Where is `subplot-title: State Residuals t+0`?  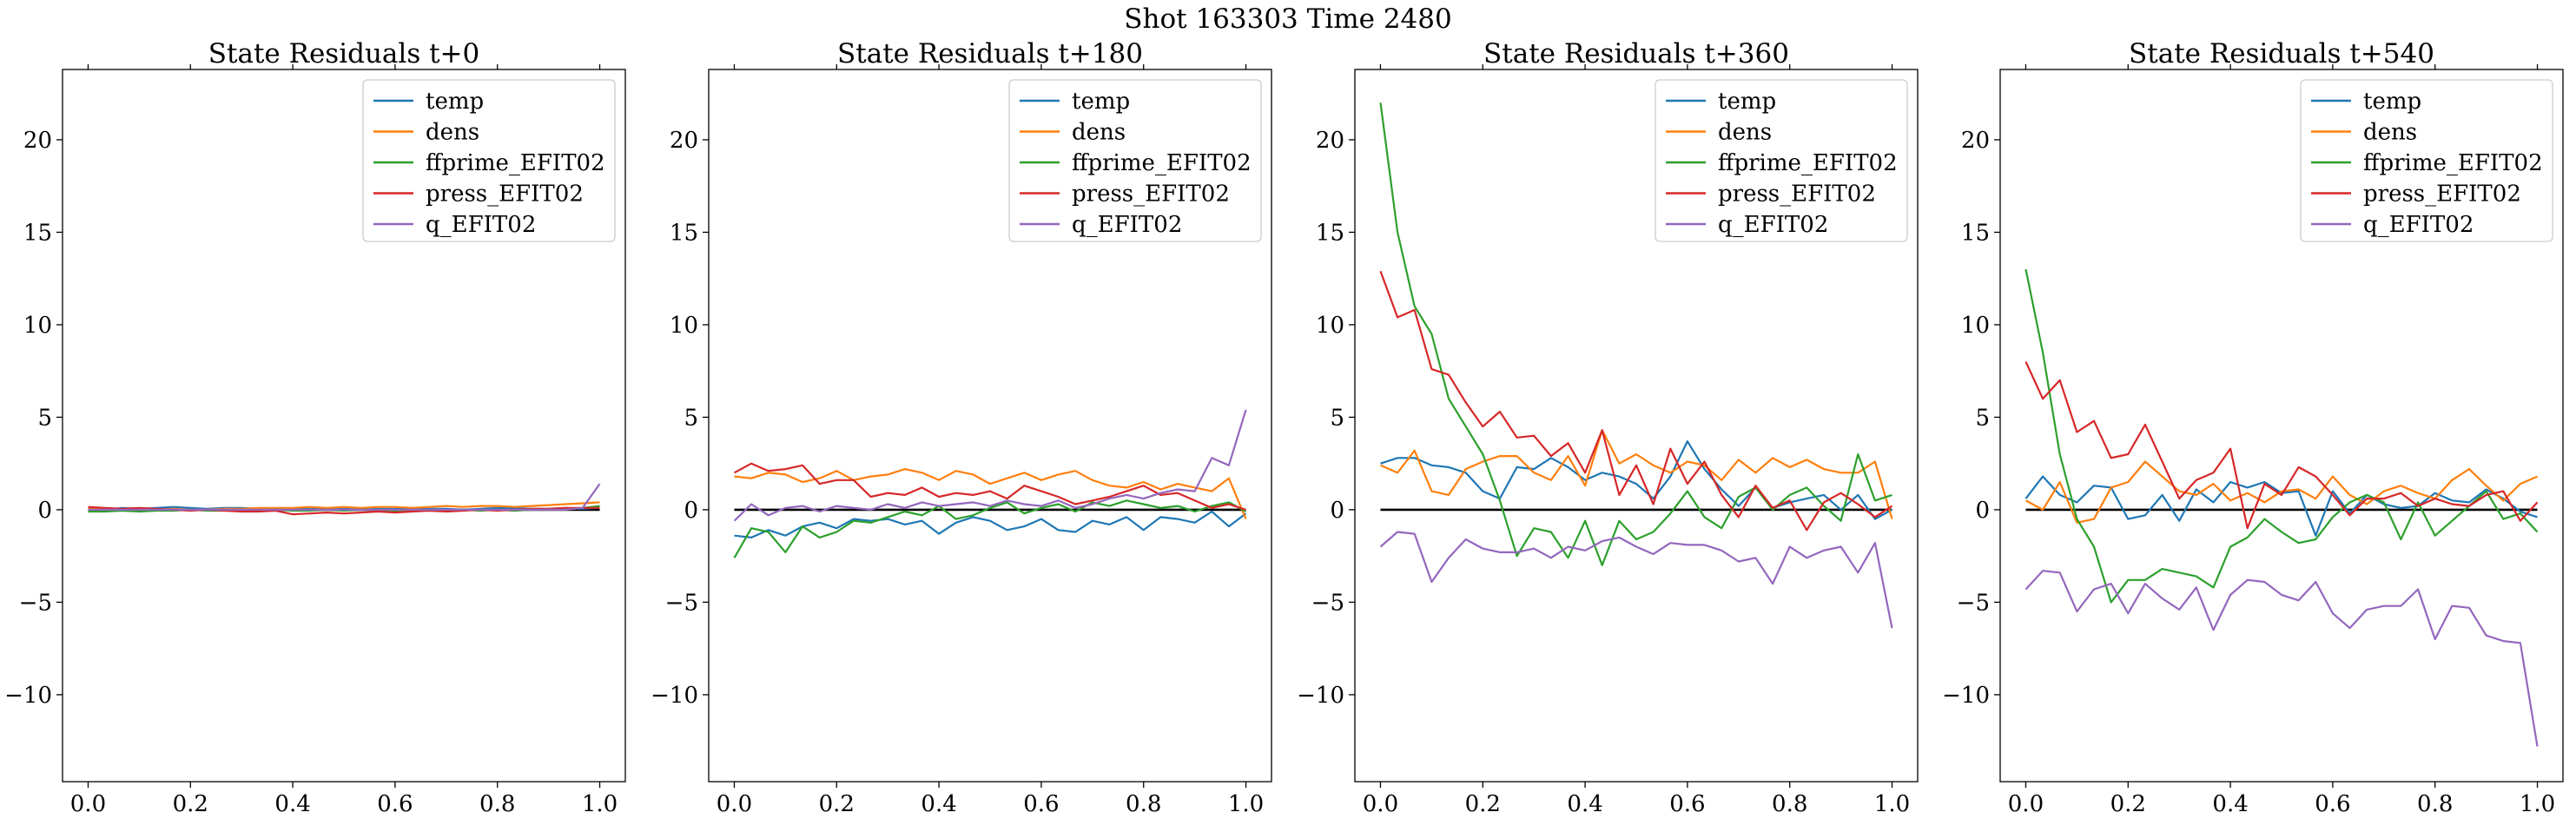
subplot-title: State Residuals t+0 is located at coordinates (343, 53).